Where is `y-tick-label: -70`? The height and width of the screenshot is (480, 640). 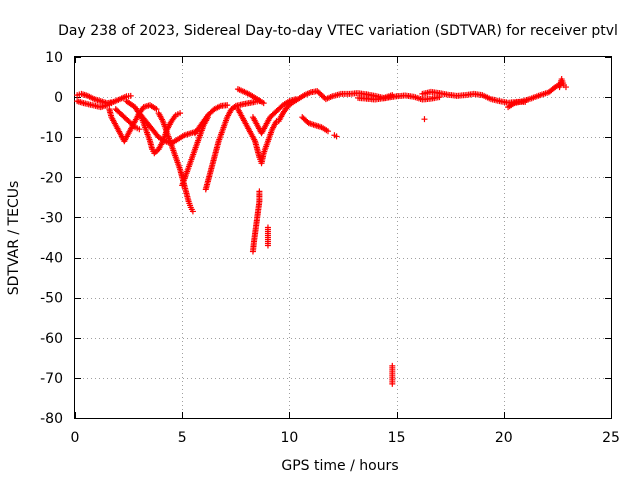 y-tick-label: -70 is located at coordinates (51, 379).